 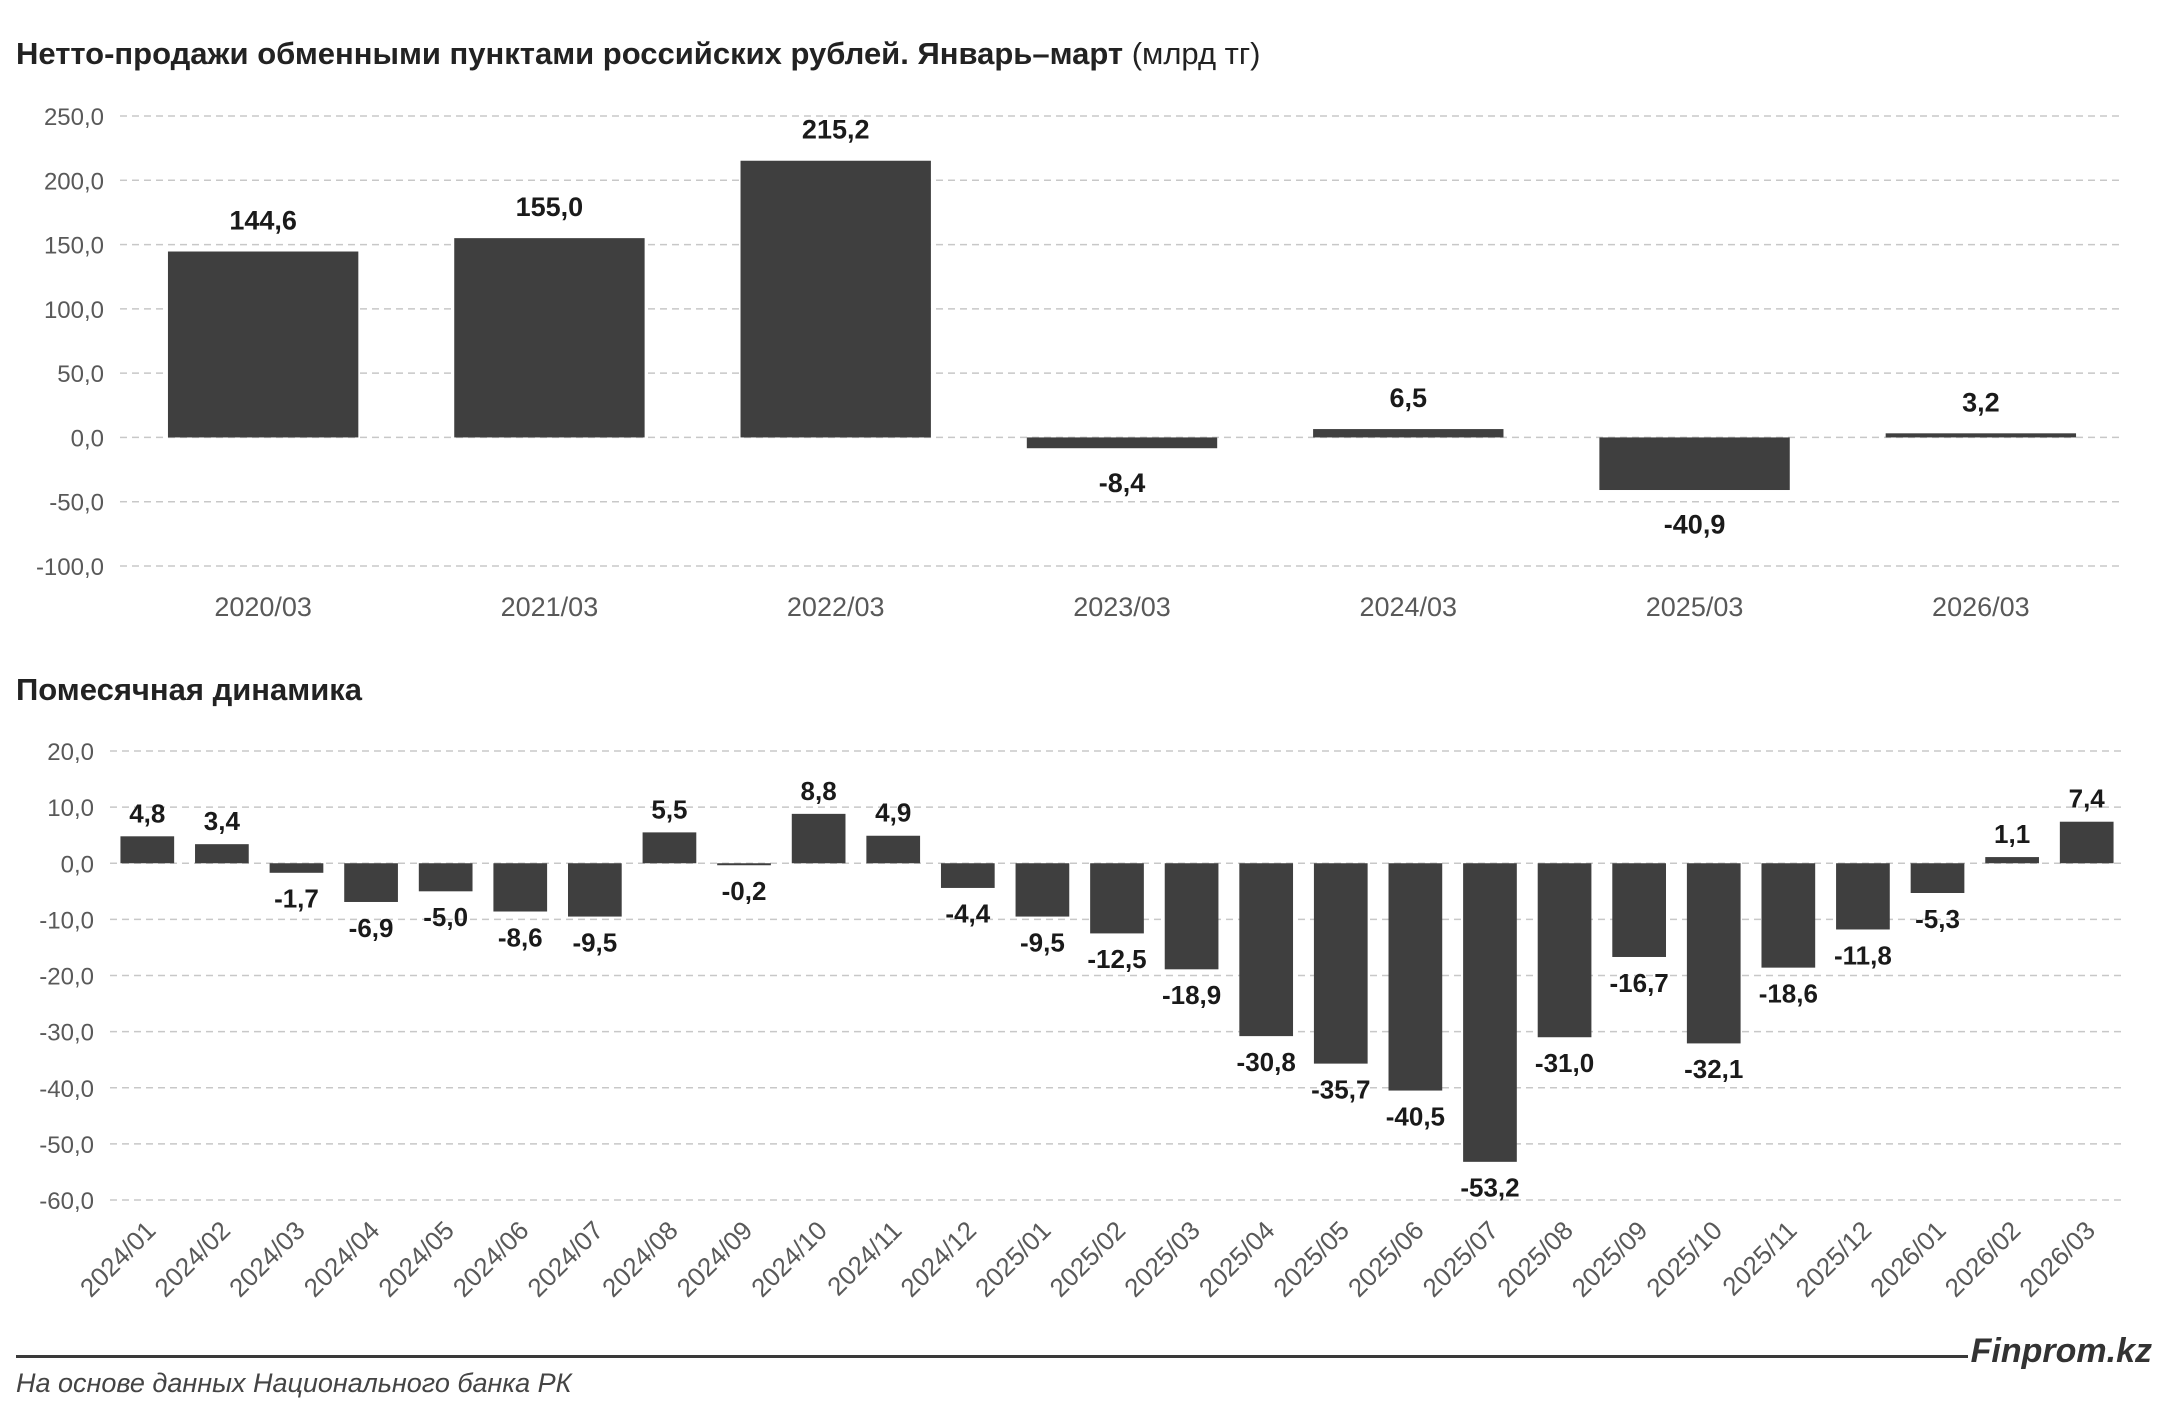 What do you see at coordinates (80, 374) in the screenshot?
I see `annual-y-tick-label: 50,0` at bounding box center [80, 374].